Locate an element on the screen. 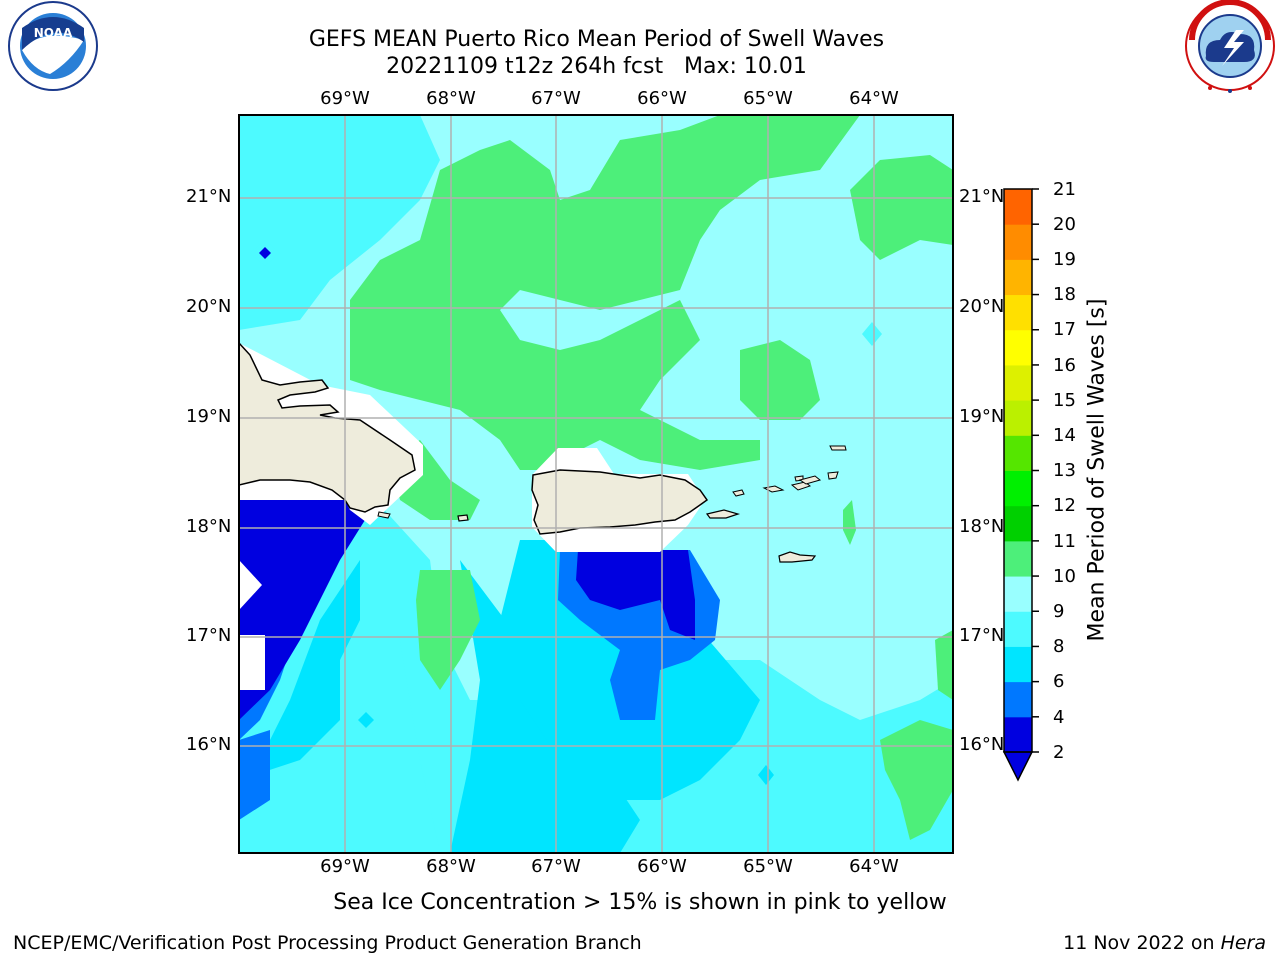 The width and height of the screenshot is (1280, 960). nws-logo is located at coordinates (1230, 46).